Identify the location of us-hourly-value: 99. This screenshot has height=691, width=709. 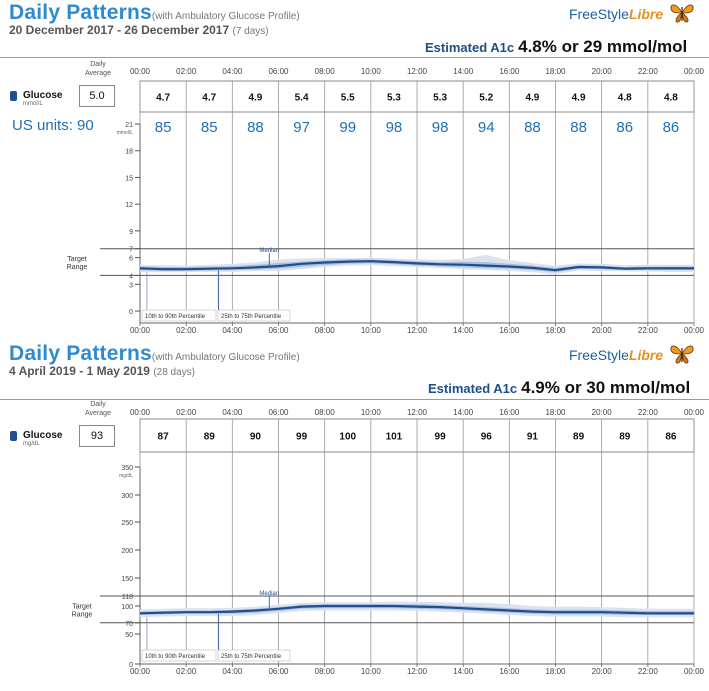
(347, 127).